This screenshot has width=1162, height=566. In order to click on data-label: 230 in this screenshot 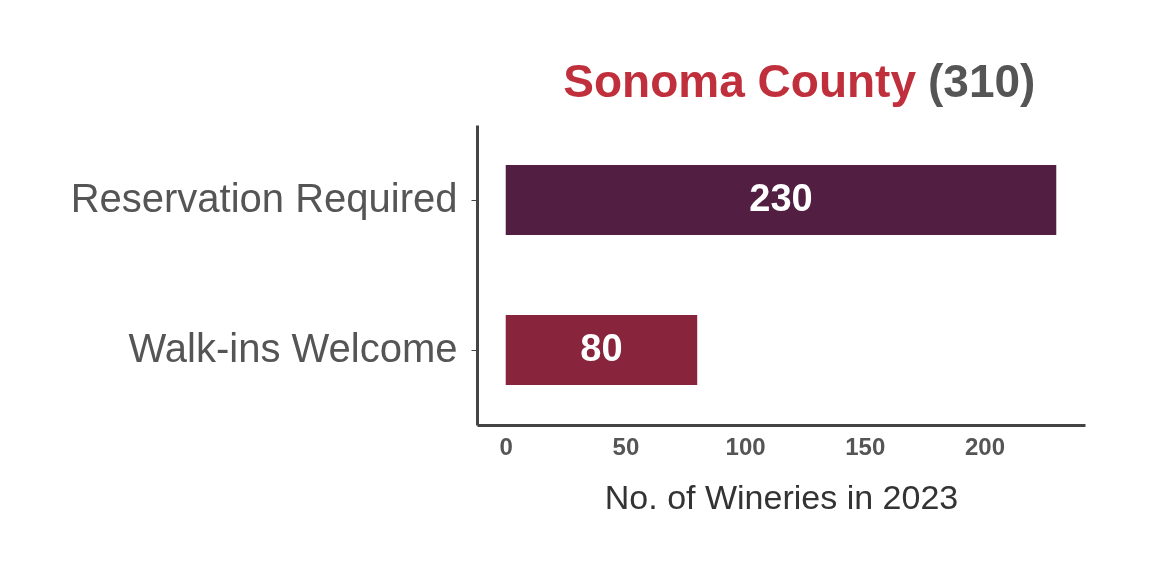, I will do `click(781, 198)`.